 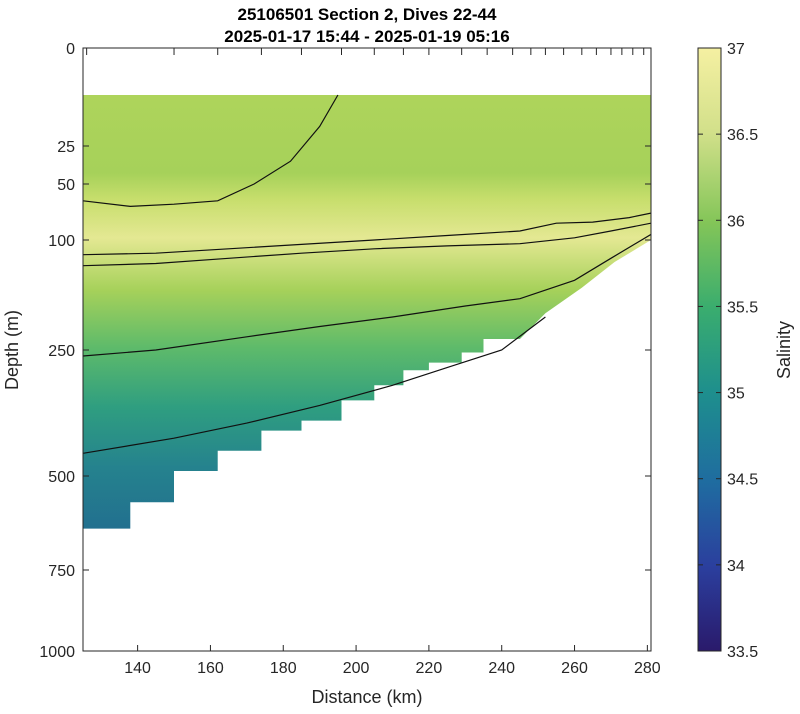 I want to click on x-axis-label: Distance (km), so click(x=366, y=697).